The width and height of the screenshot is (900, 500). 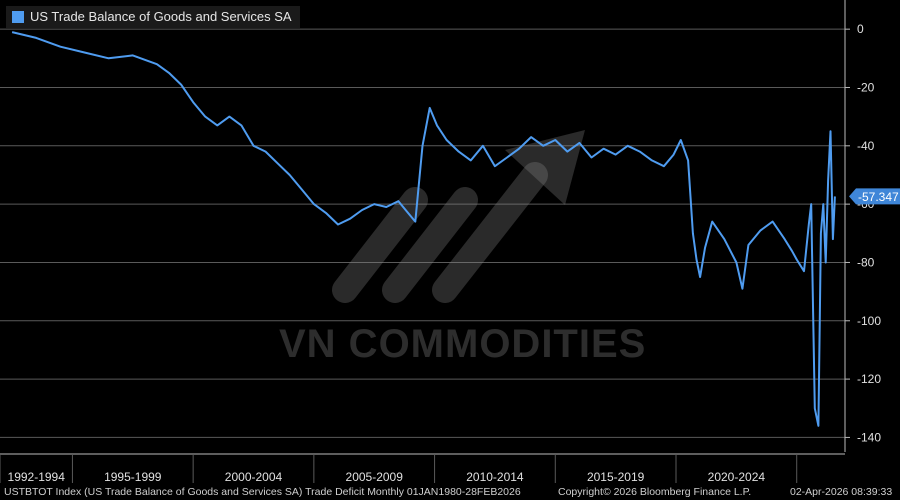 I want to click on y-tick-label: -40, so click(x=866, y=146).